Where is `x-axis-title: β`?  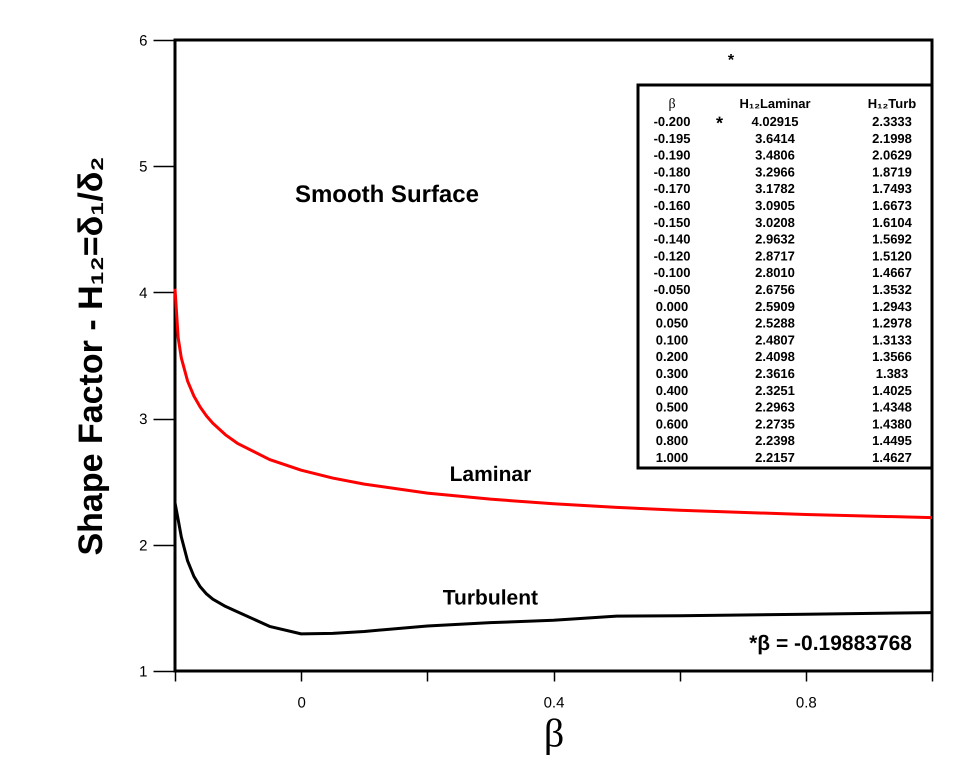 x-axis-title: β is located at coordinates (554, 733).